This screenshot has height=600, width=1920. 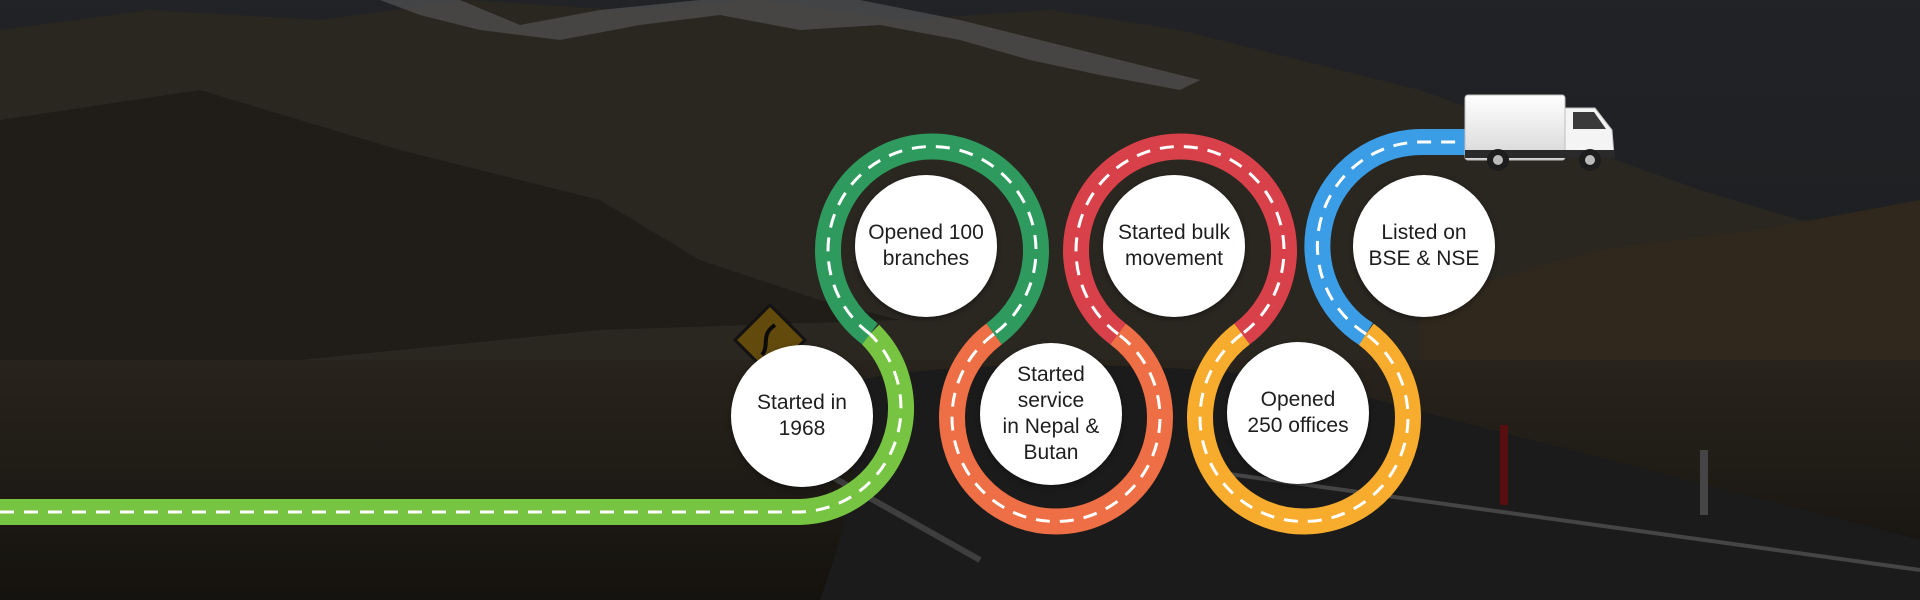 I want to click on road-segment-end, so click(x=1392, y=236).